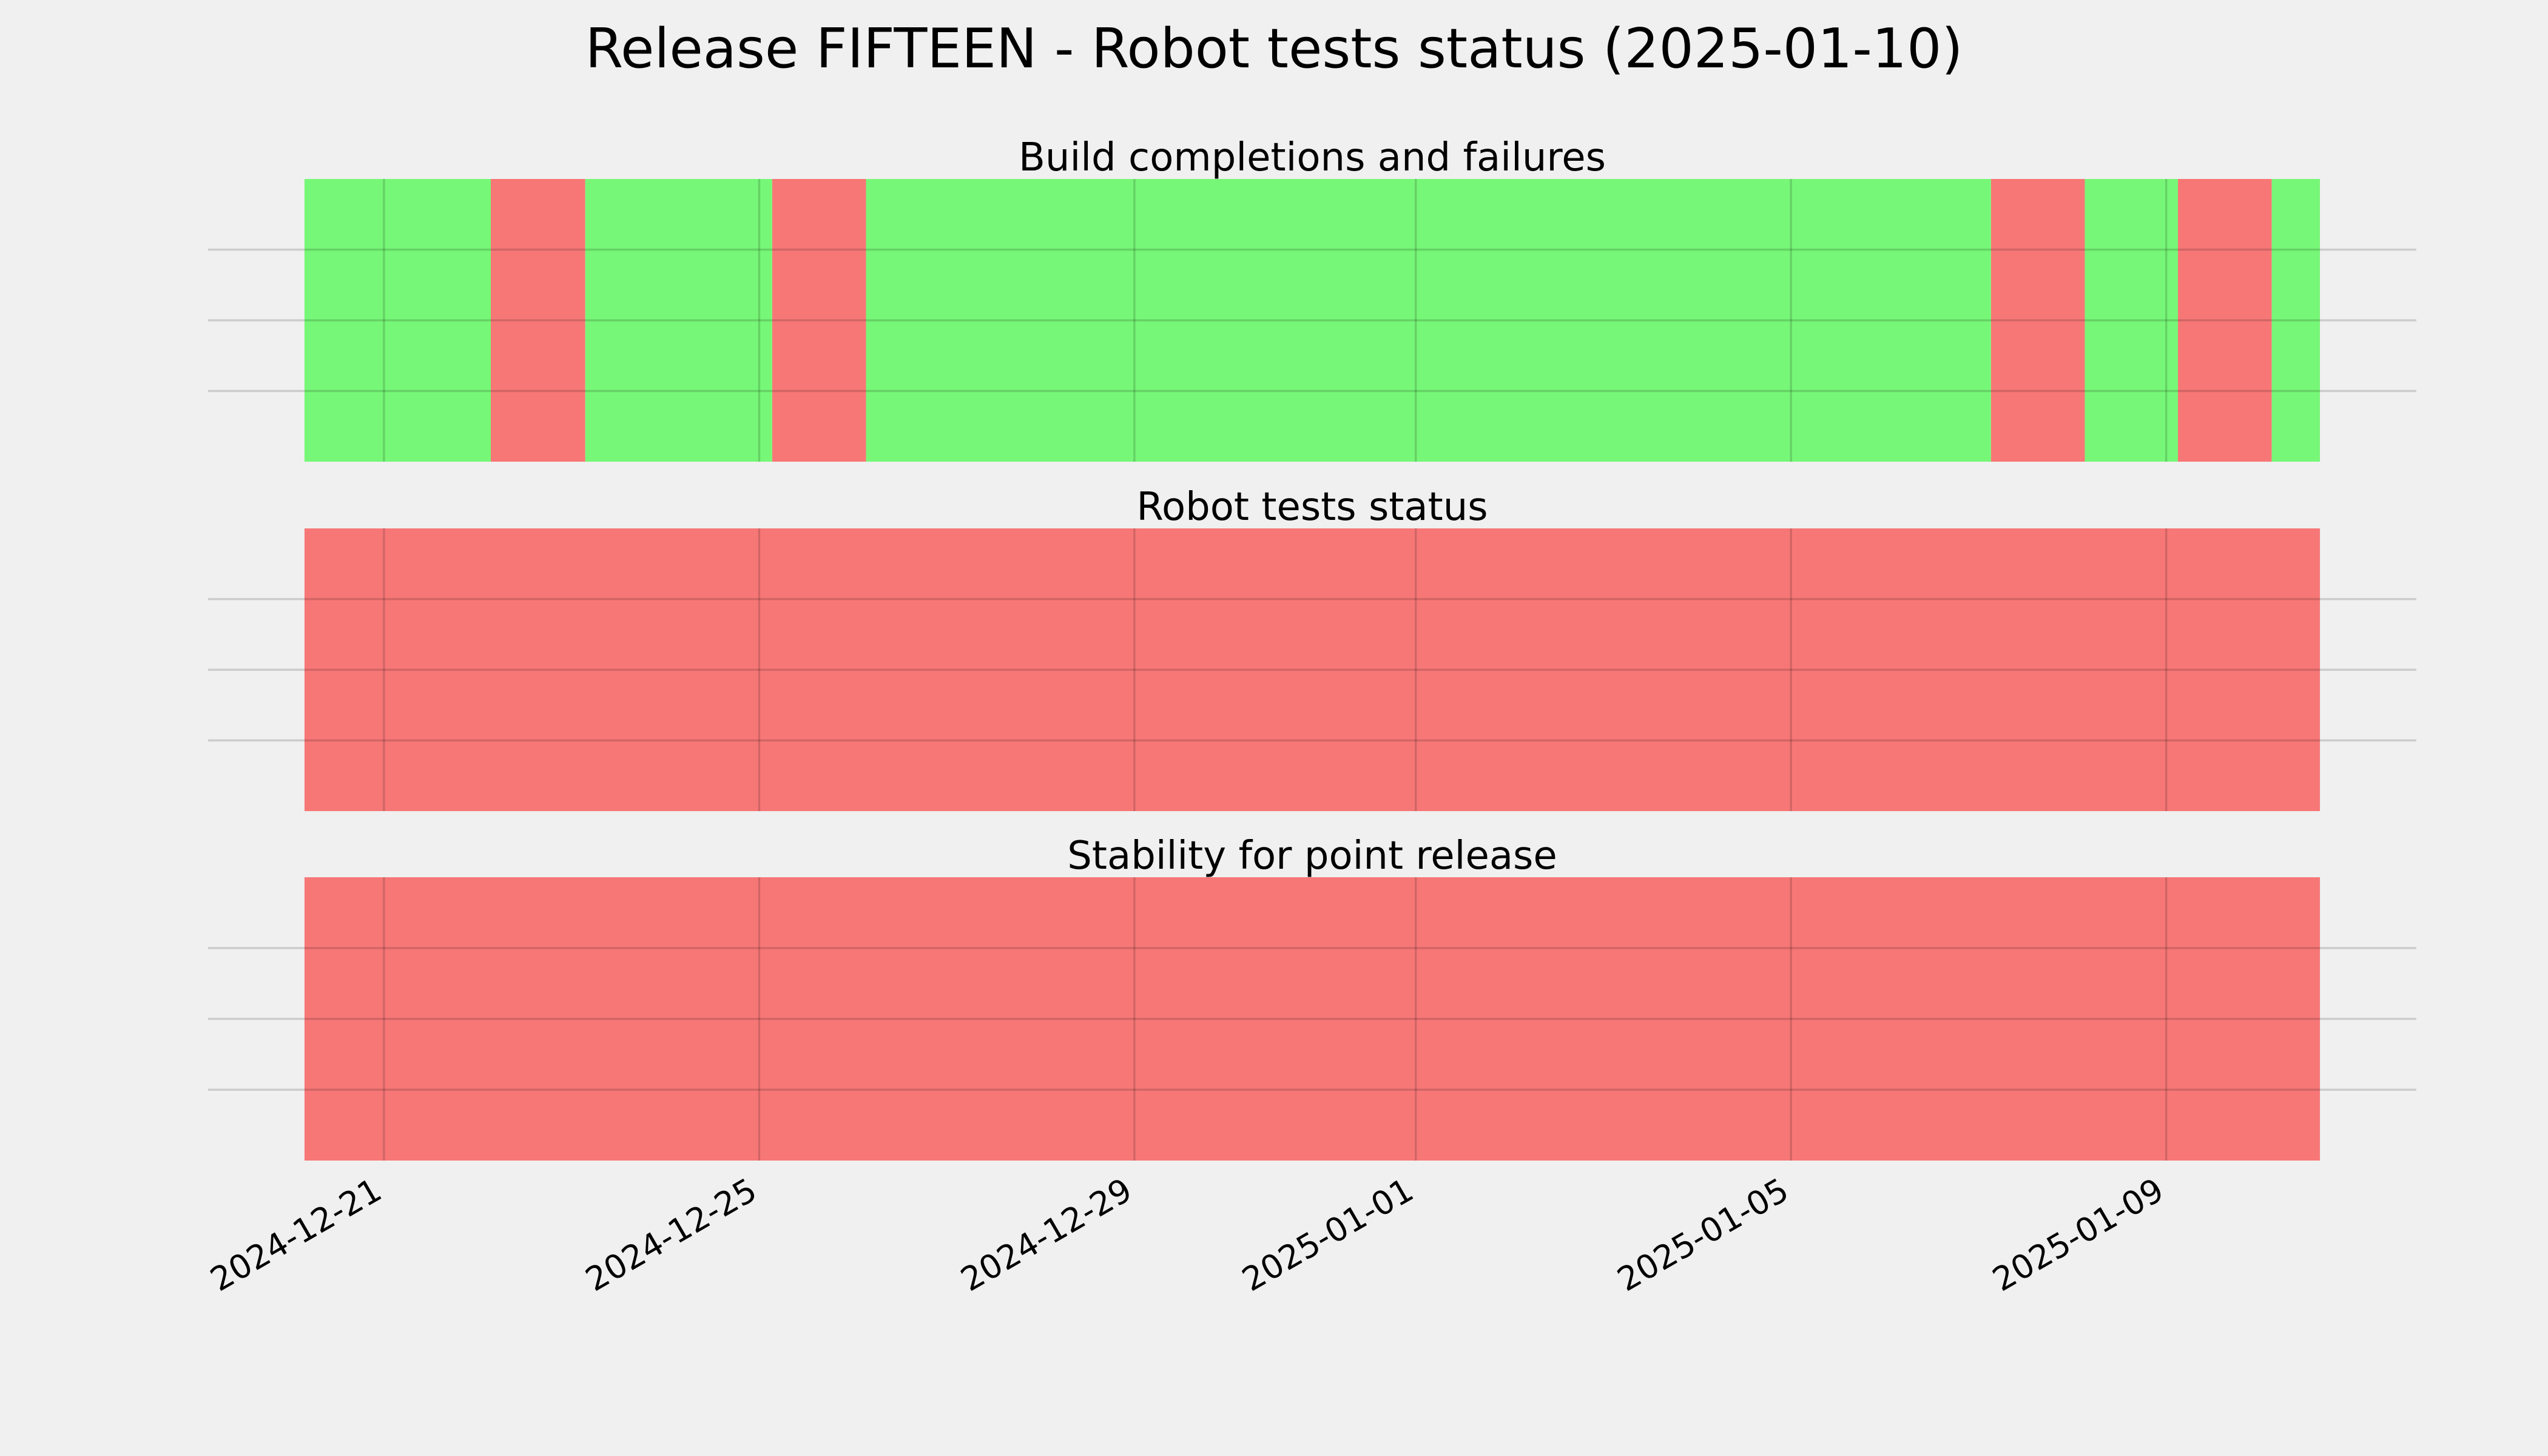 The height and width of the screenshot is (1456, 2548). Describe the element at coordinates (1312, 157) in the screenshot. I see `panel-title: Build completions and failures` at that location.